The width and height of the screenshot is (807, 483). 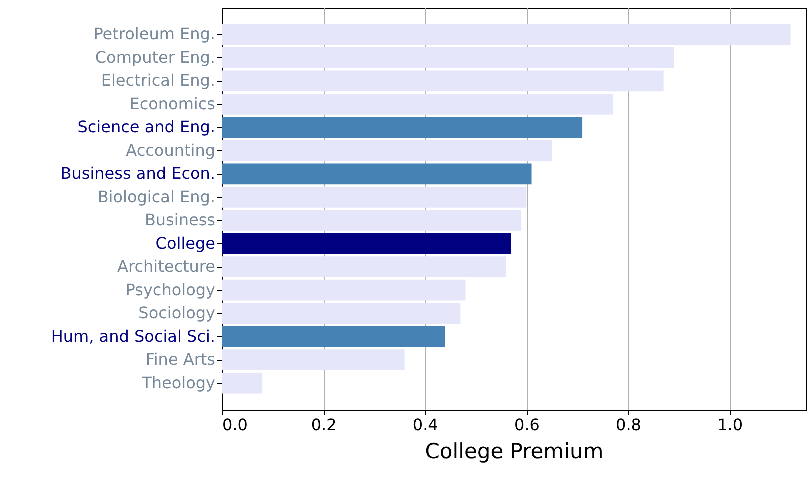 What do you see at coordinates (155, 57) in the screenshot?
I see `y-tick-label: Computer Eng.` at bounding box center [155, 57].